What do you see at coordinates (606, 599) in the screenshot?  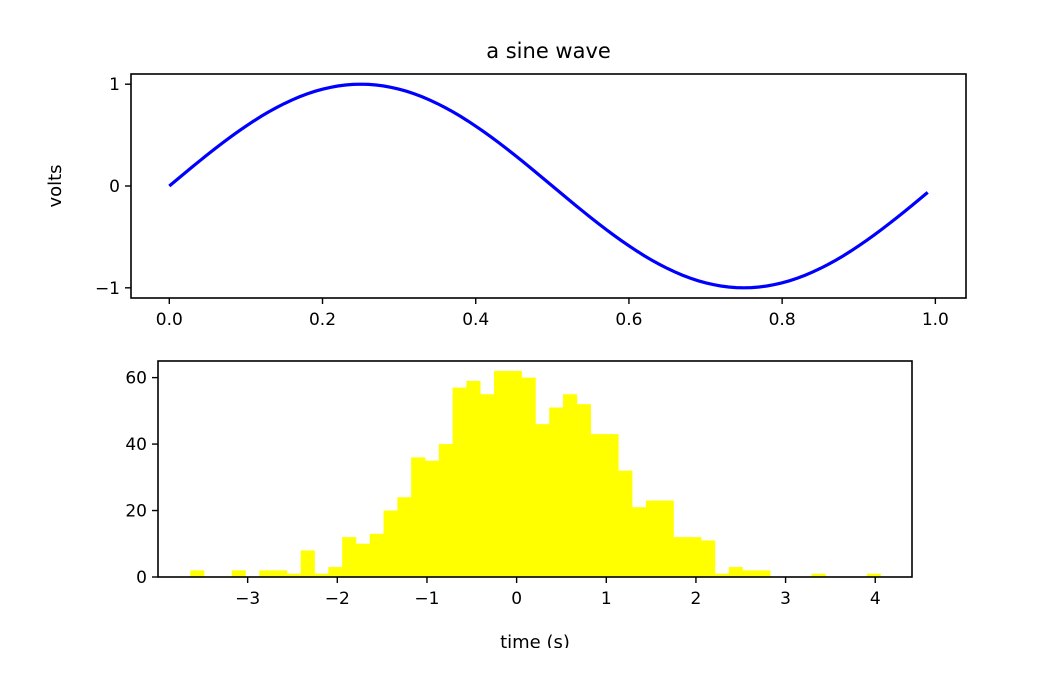 I see `x-tick-label: 1` at bounding box center [606, 599].